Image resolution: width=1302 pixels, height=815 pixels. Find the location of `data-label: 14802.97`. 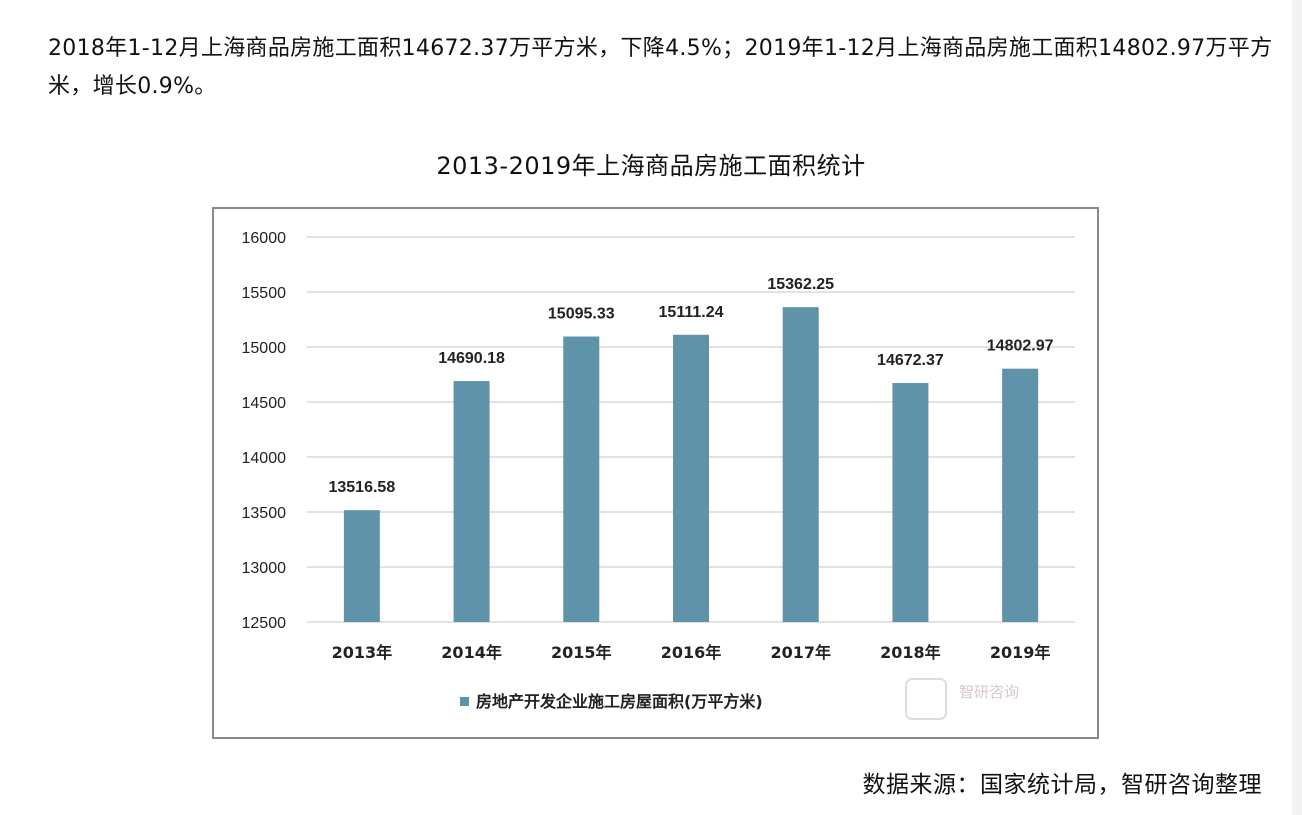

data-label: 14802.97 is located at coordinates (1020, 346).